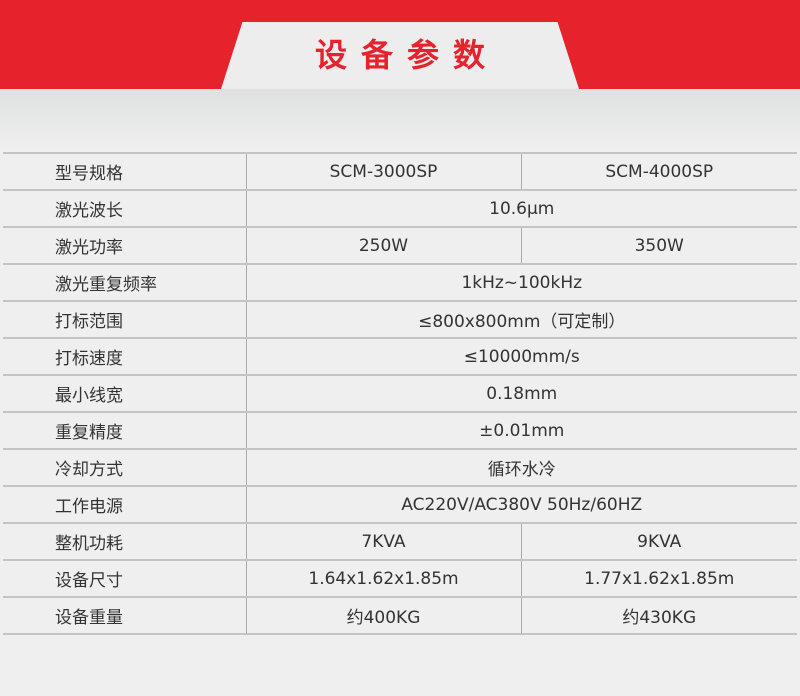  I want to click on table-row: 型号规格 SCM-3000SP SCM-4000SP, so click(400, 171).